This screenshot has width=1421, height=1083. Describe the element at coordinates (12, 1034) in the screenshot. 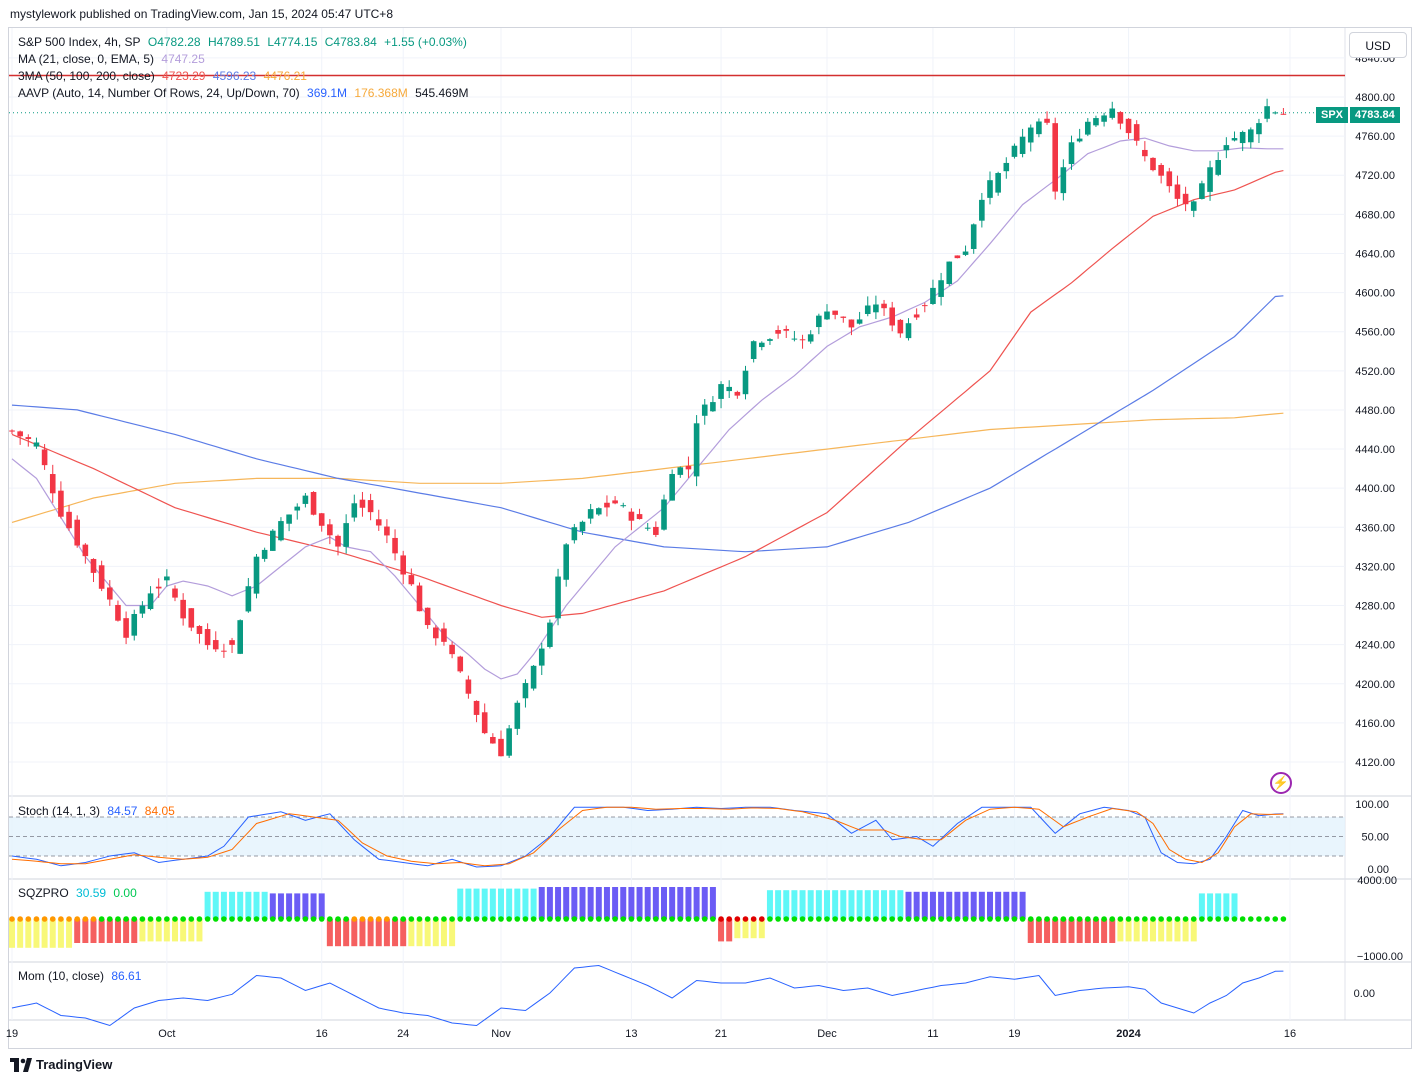

I see `x-tick-label: 19` at that location.